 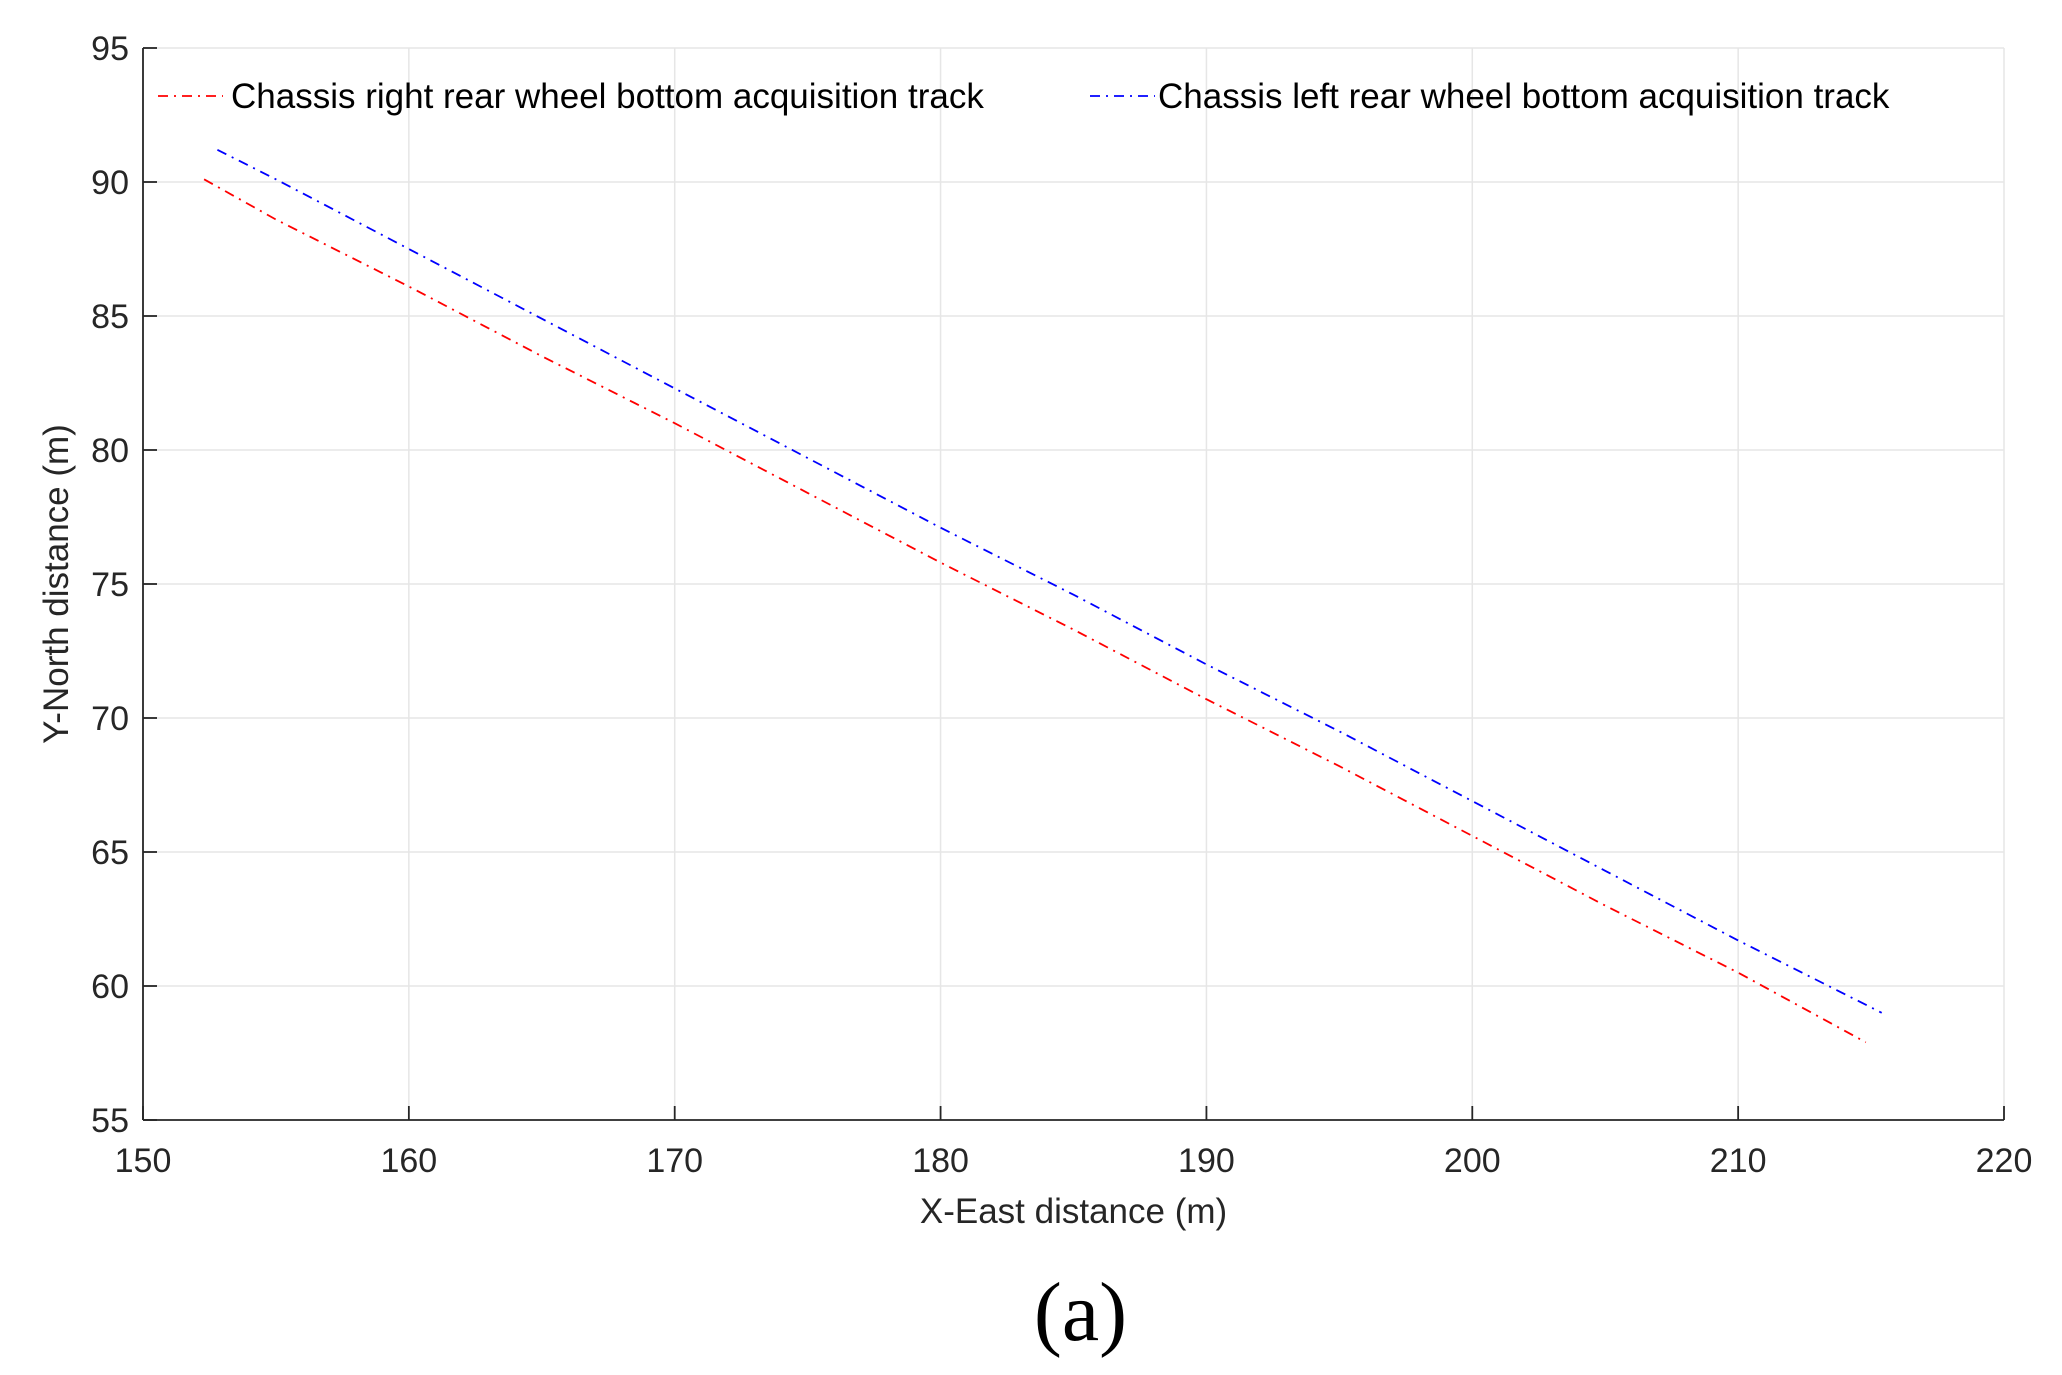 What do you see at coordinates (1206, 1161) in the screenshot?
I see `x-tick-label: 190` at bounding box center [1206, 1161].